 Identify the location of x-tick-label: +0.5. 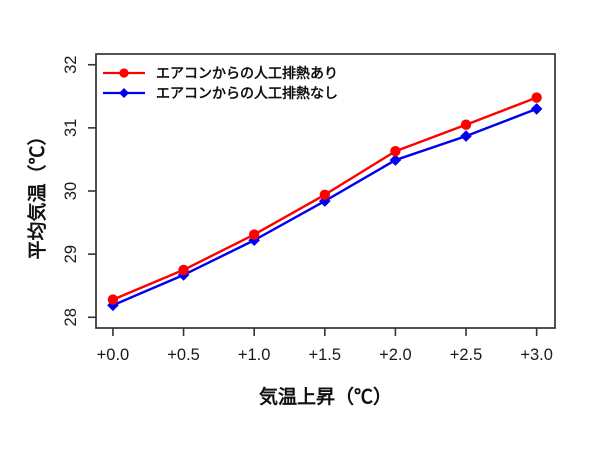
(183, 355).